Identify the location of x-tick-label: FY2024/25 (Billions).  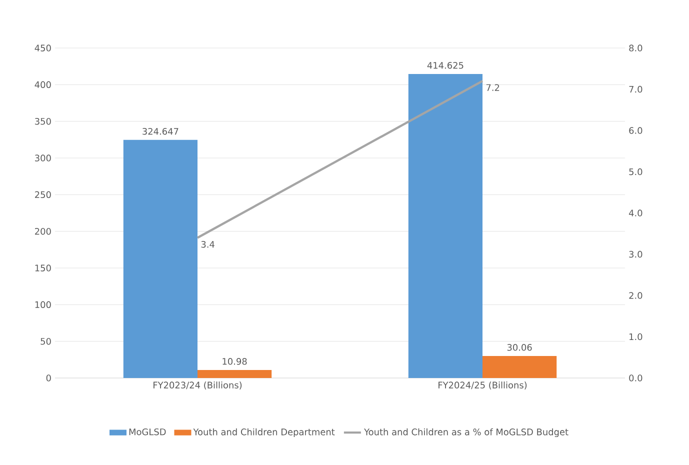
(482, 386).